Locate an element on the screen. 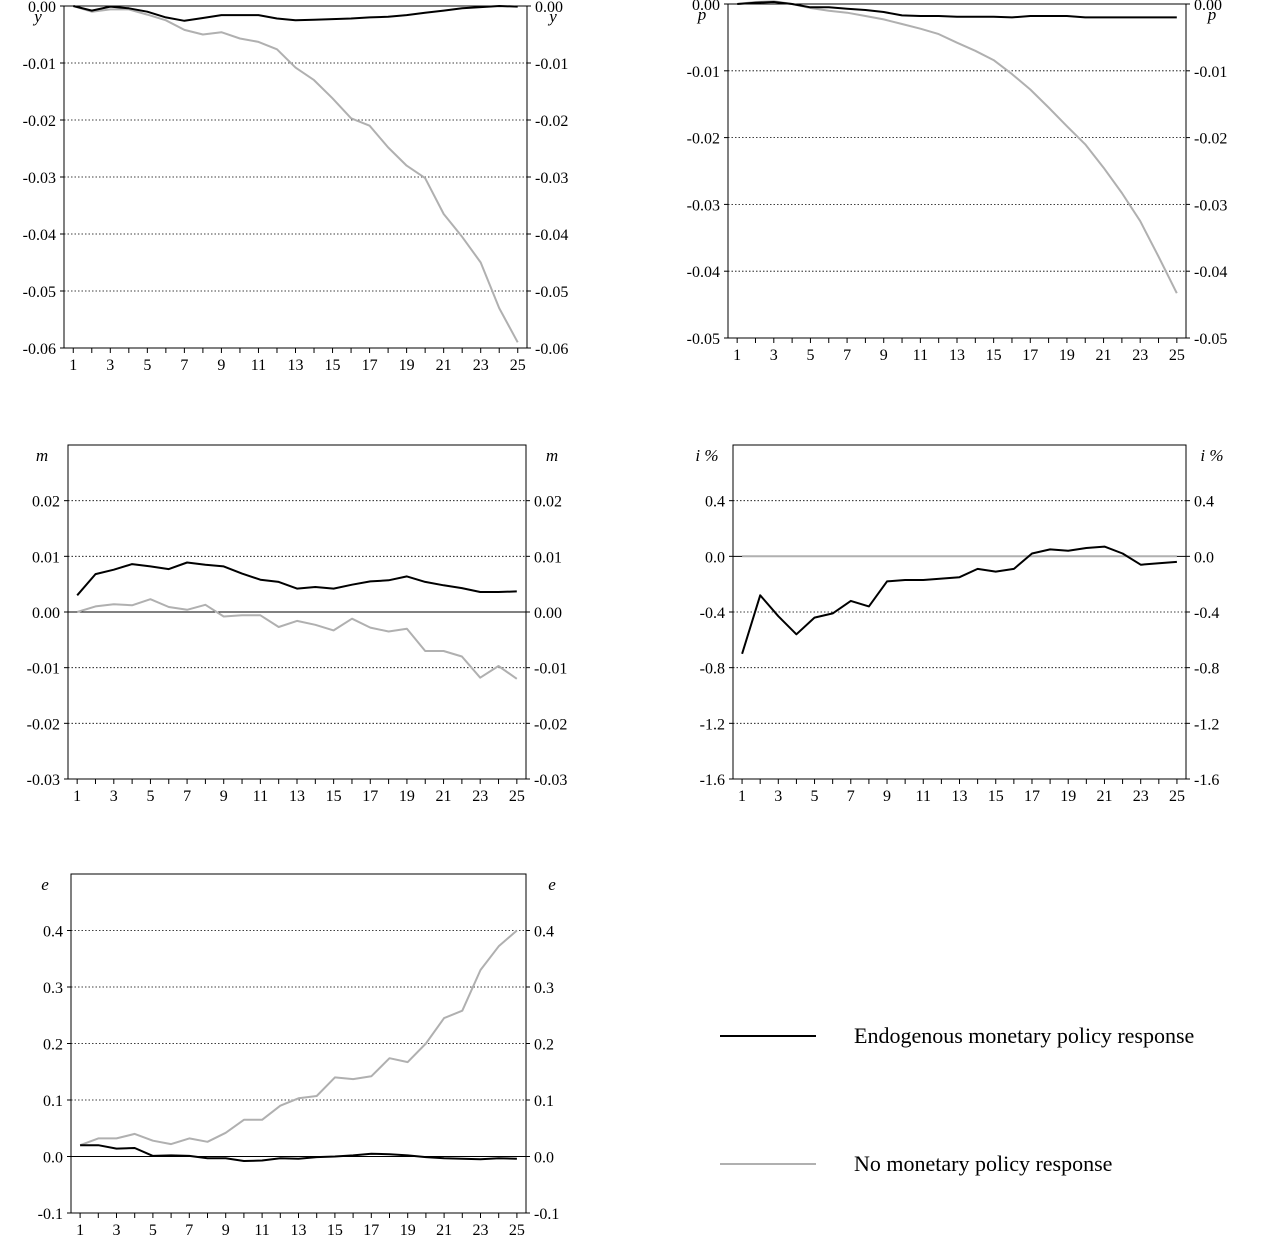  x-tick-label-m-25: 25 is located at coordinates (517, 796).